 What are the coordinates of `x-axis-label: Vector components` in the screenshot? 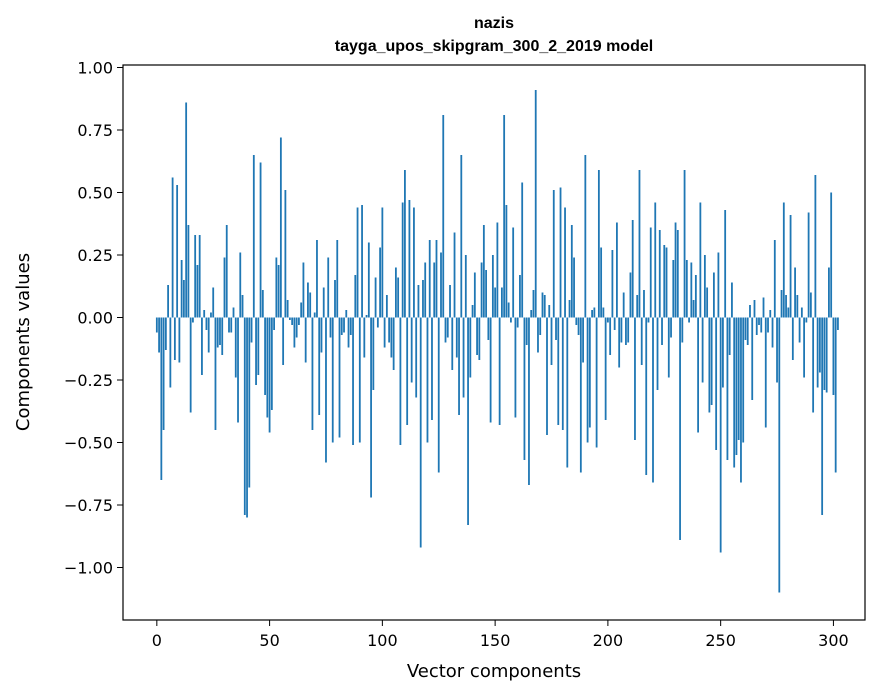 It's located at (494, 671).